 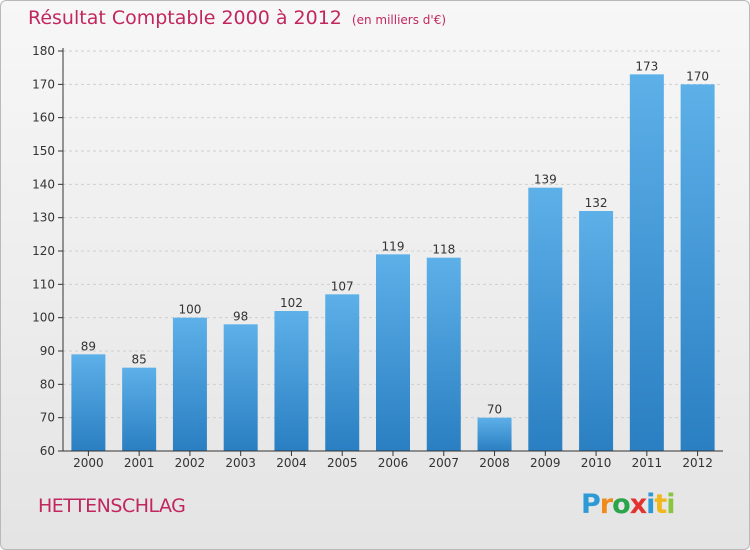 I want to click on bar-2010, so click(x=596, y=331).